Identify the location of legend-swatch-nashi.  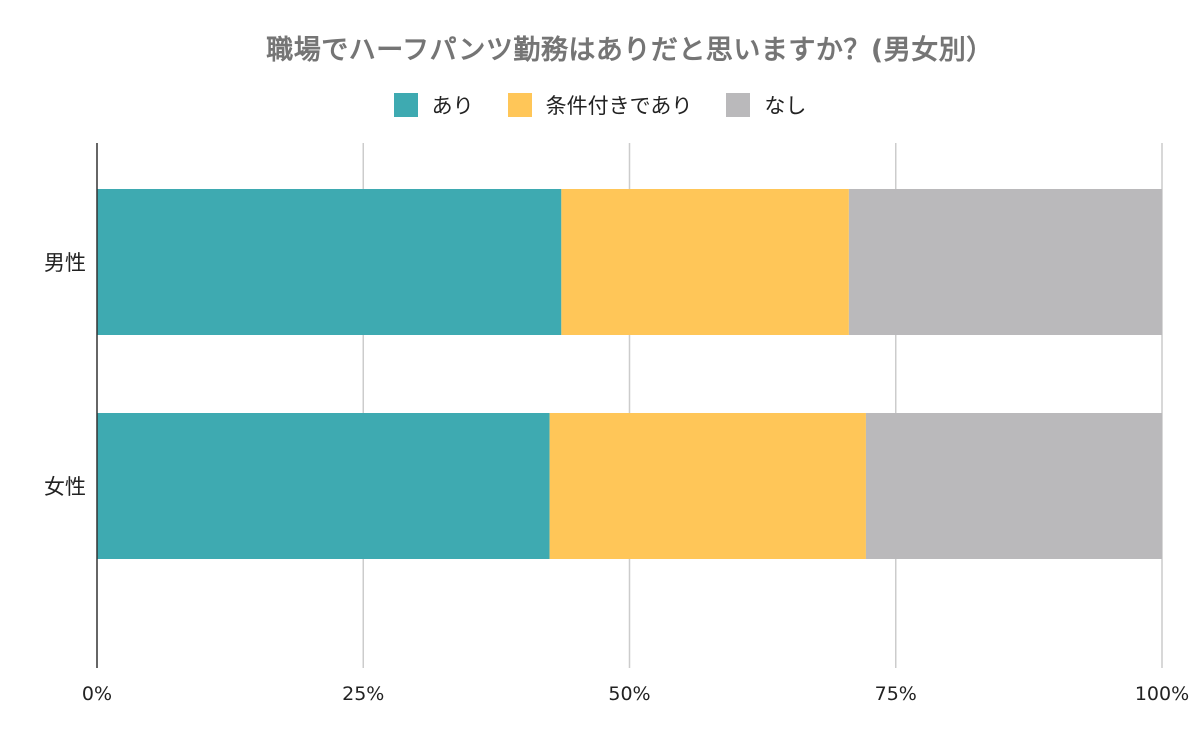
(738, 105).